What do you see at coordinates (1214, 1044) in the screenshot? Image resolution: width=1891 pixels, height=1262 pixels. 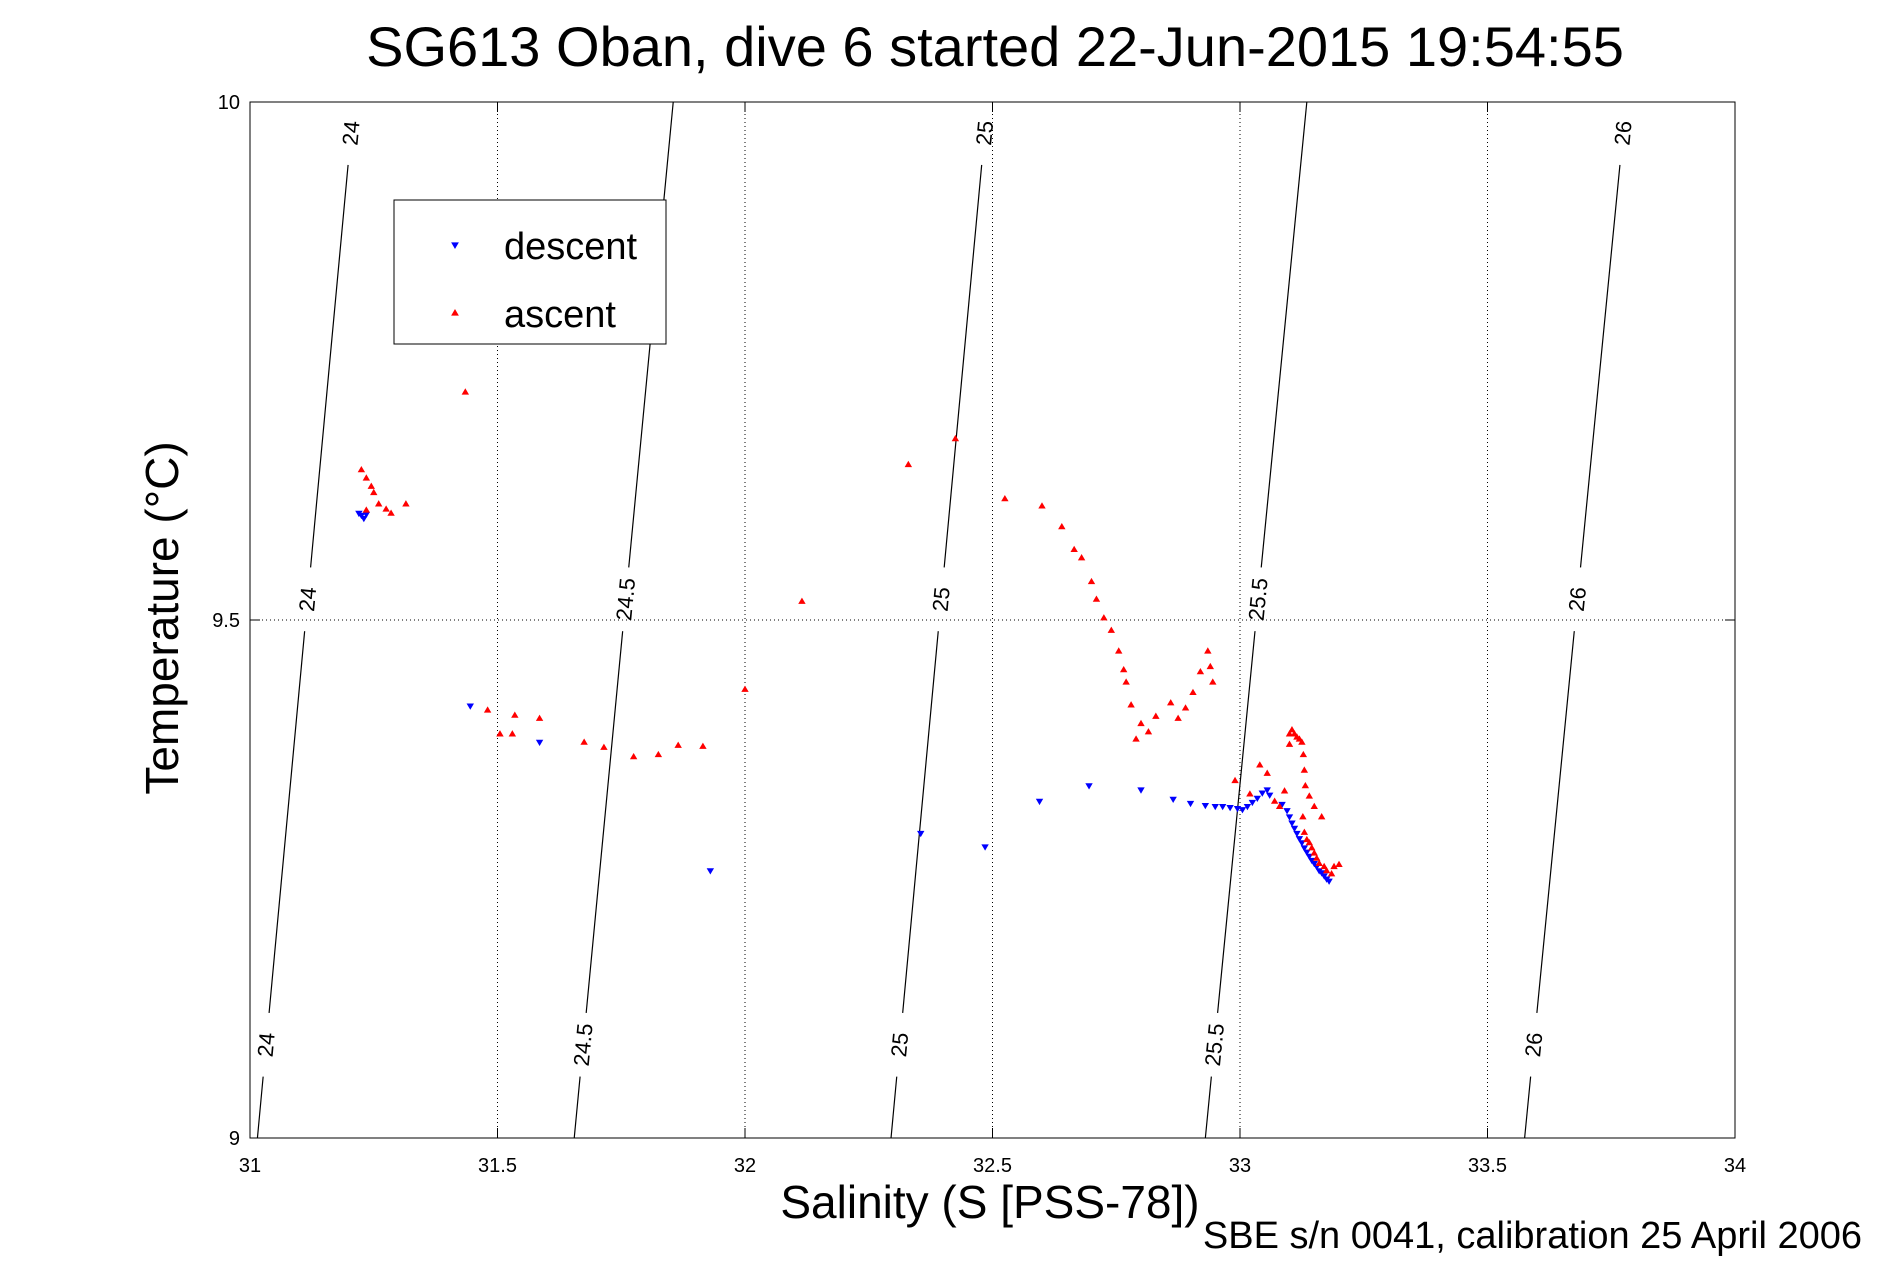 I see `density-contour-label: 25.5` at bounding box center [1214, 1044].